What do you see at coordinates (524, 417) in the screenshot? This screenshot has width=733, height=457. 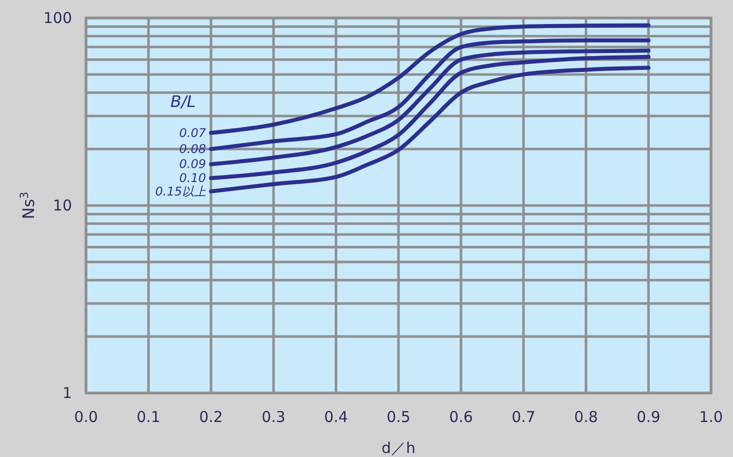 I see `x-tick-label: 0.7` at bounding box center [524, 417].